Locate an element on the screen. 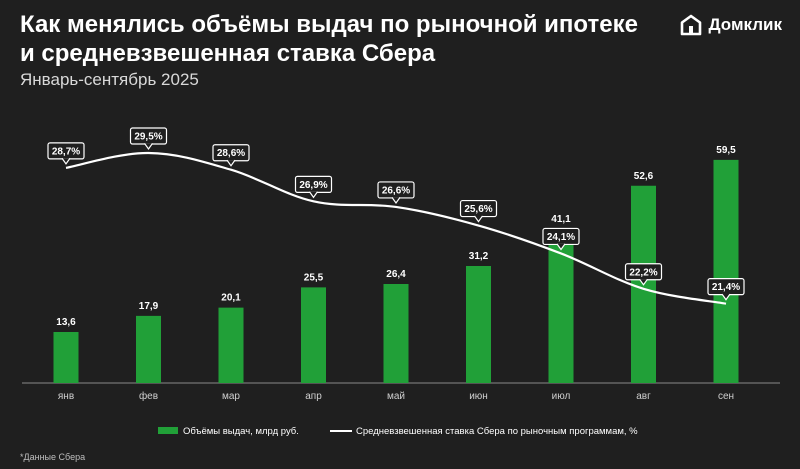 Image resolution: width=800 pixels, height=469 pixels. bar-value-label: 31,2 is located at coordinates (479, 256).